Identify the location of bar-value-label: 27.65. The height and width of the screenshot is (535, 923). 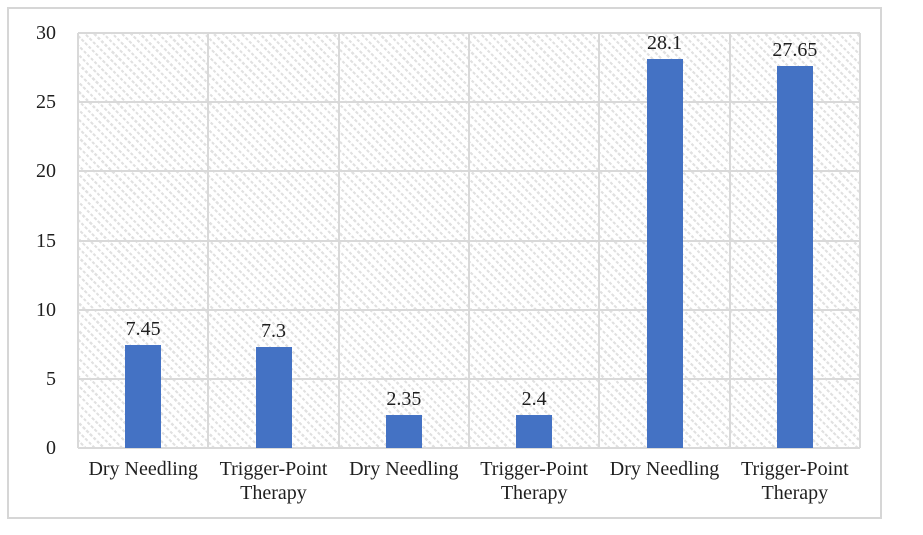
(795, 49).